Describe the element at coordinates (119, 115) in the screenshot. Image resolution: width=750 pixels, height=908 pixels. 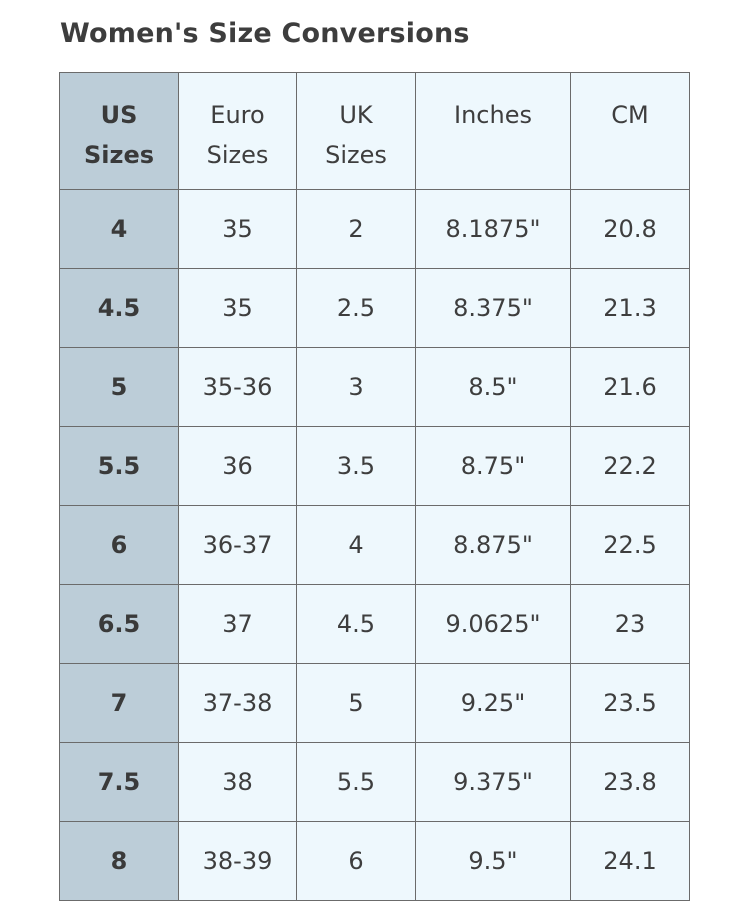
I see `header-us-line-1: US` at that location.